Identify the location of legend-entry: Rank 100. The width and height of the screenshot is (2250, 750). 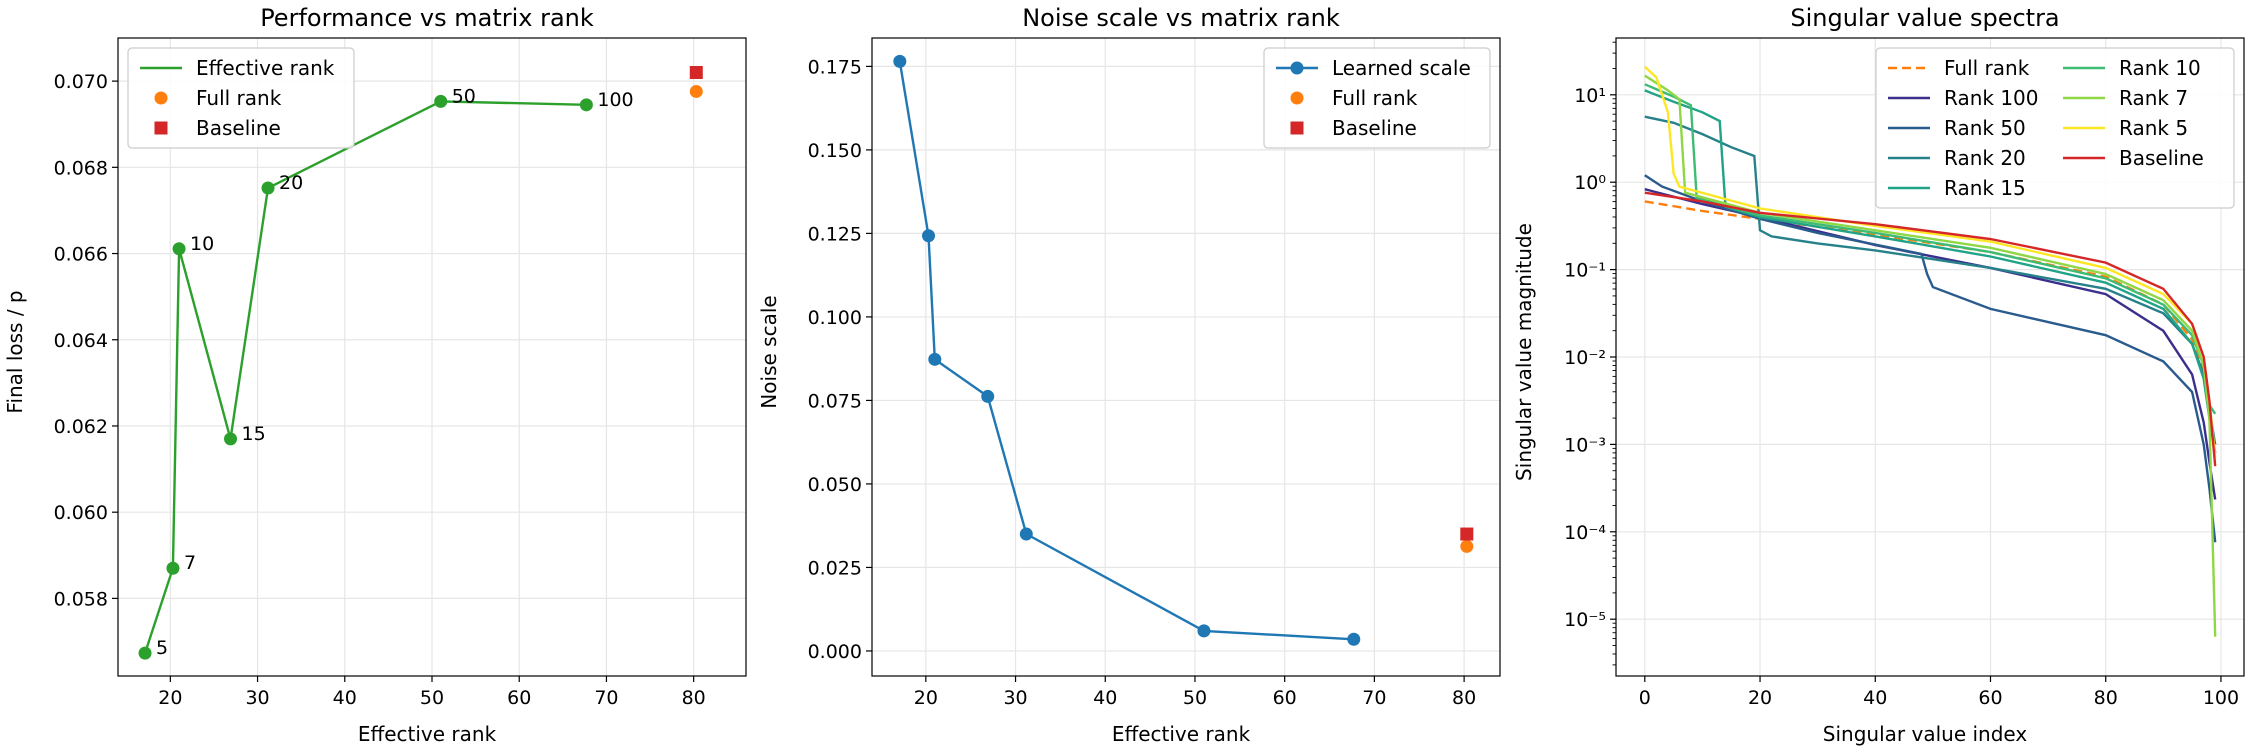
(1963, 98).